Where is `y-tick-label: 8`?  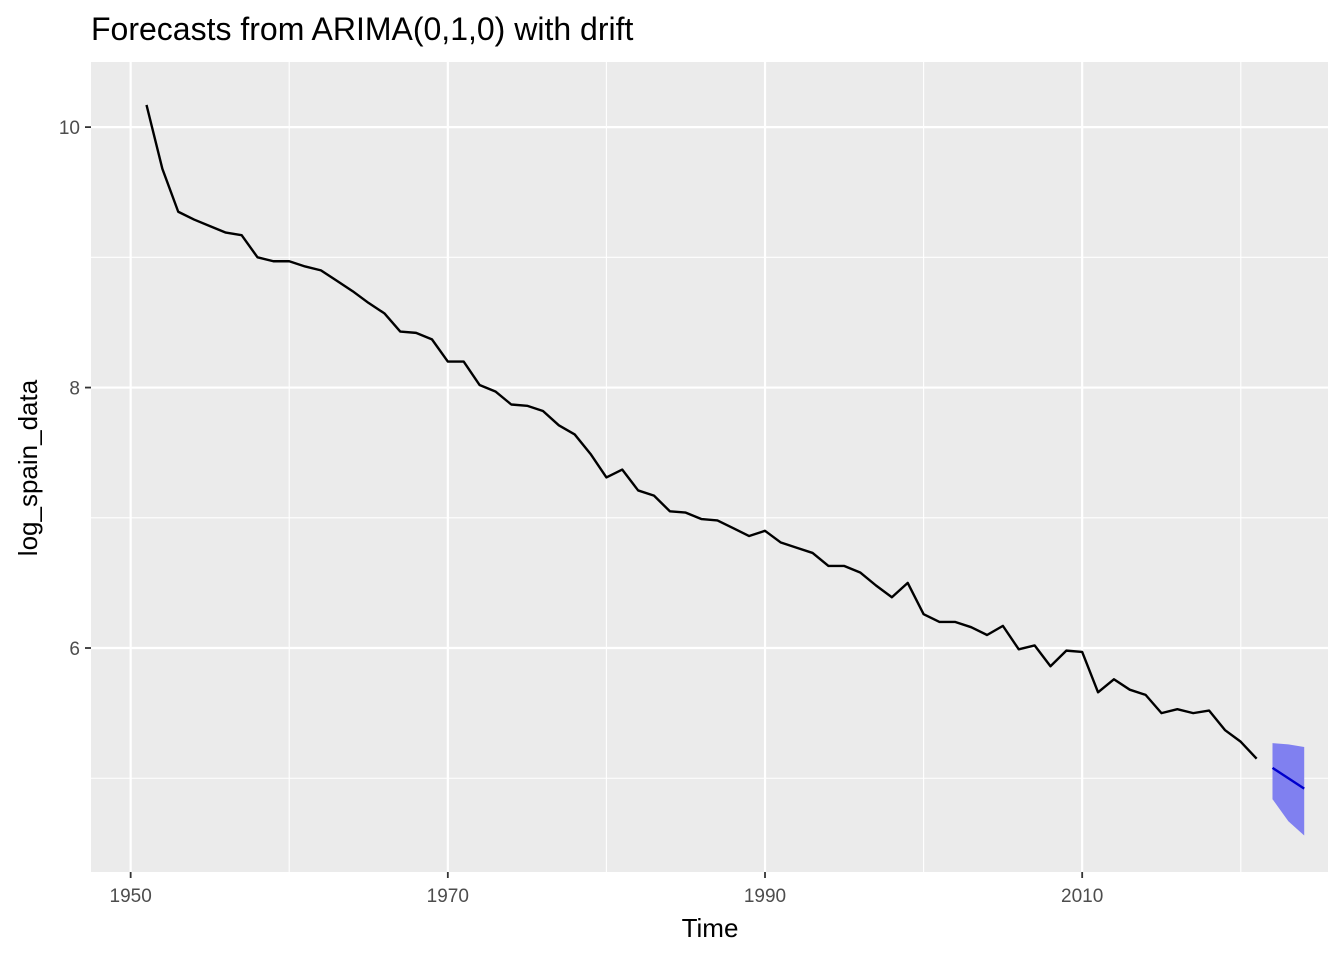 y-tick-label: 8 is located at coordinates (74, 389).